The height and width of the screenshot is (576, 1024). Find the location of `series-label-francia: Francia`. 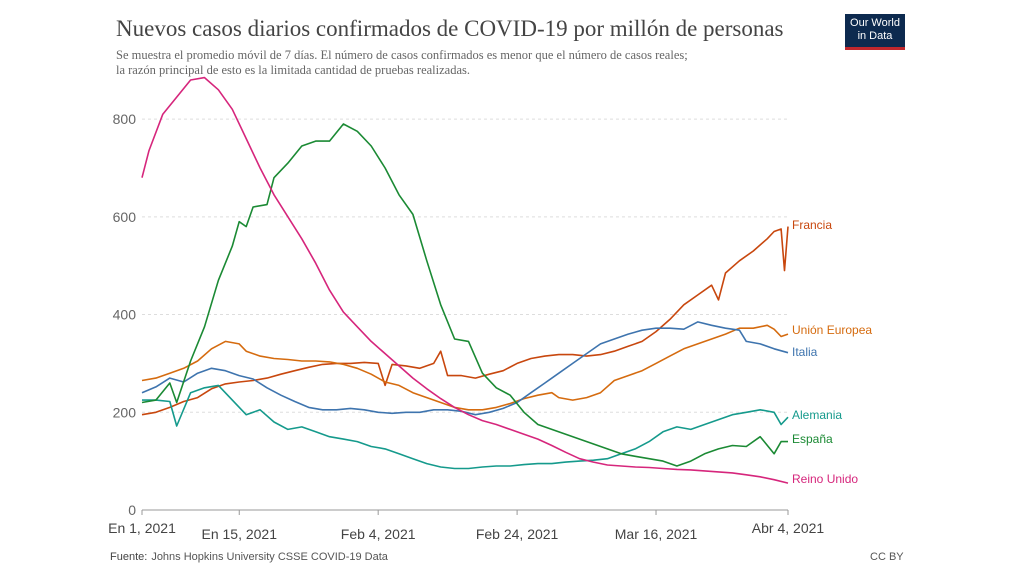

series-label-francia: Francia is located at coordinates (812, 225).